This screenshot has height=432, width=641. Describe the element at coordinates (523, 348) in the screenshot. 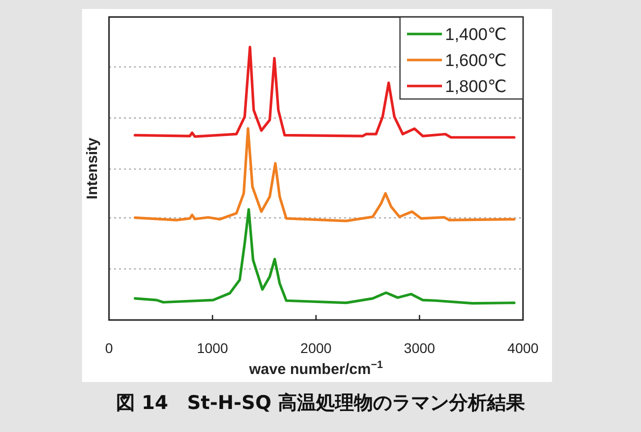

I see `x-tick-label: 4000` at that location.